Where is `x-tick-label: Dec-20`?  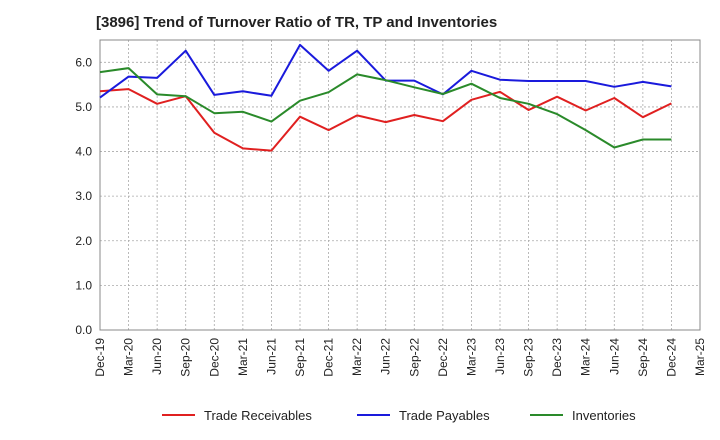
x-tick-label: Dec-20 is located at coordinates (214, 357).